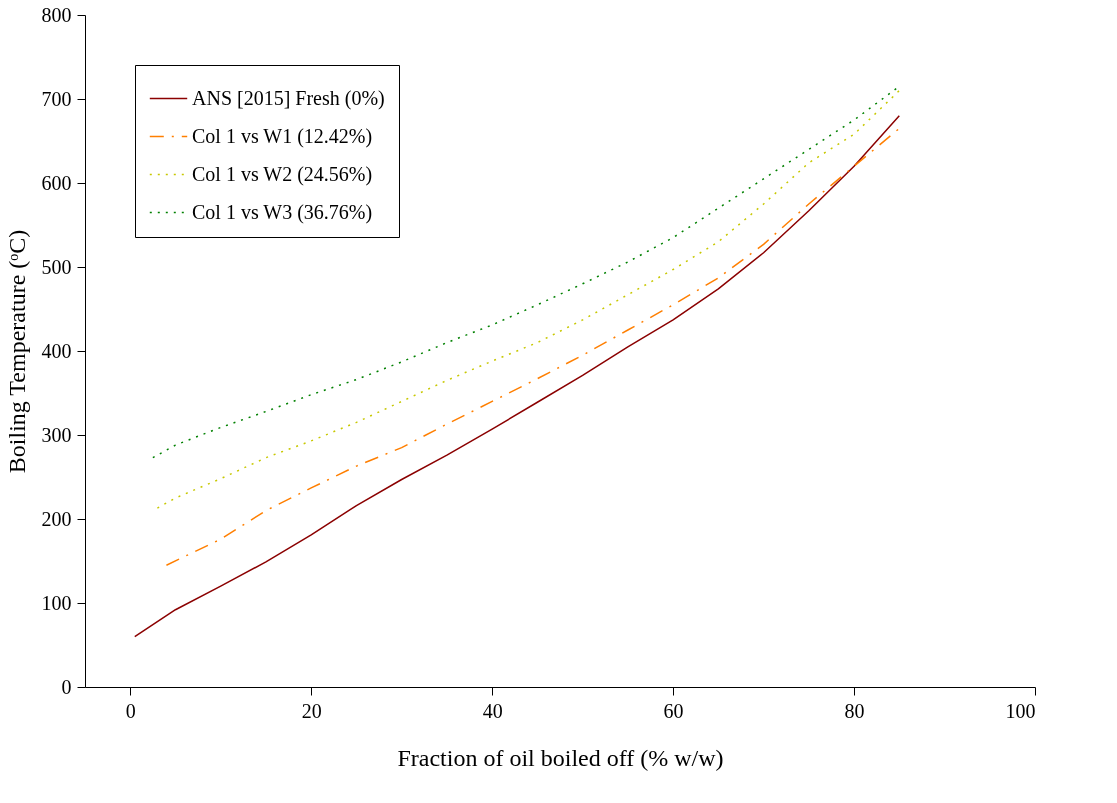  What do you see at coordinates (56, 350) in the screenshot?
I see `y-tick-label: 400` at bounding box center [56, 350].